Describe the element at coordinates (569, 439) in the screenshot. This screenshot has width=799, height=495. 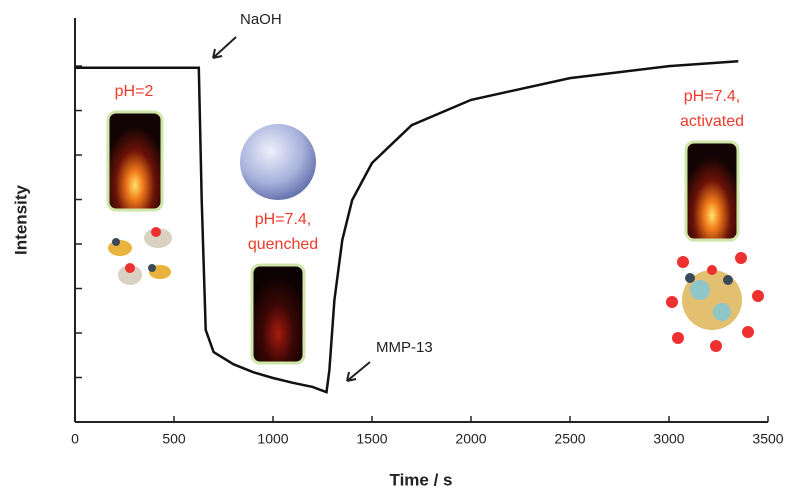
I see `x-tick-label: 2500` at that location.